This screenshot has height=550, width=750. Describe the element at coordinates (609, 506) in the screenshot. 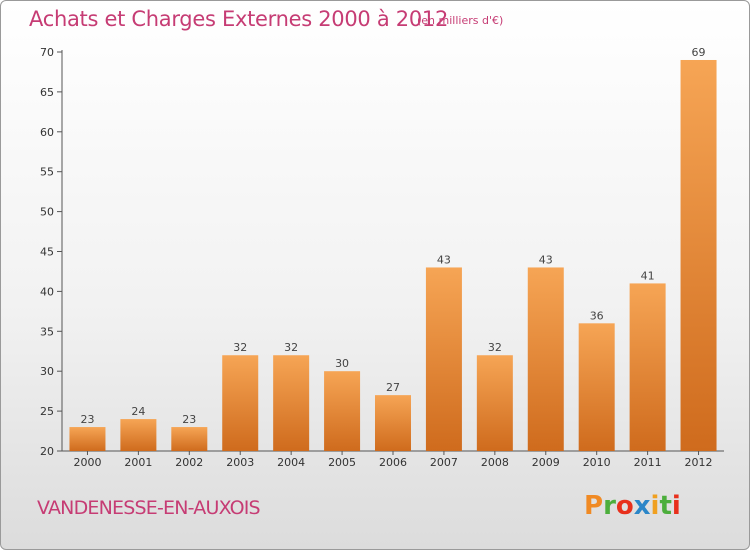

I see `logo-letter: r` at that location.